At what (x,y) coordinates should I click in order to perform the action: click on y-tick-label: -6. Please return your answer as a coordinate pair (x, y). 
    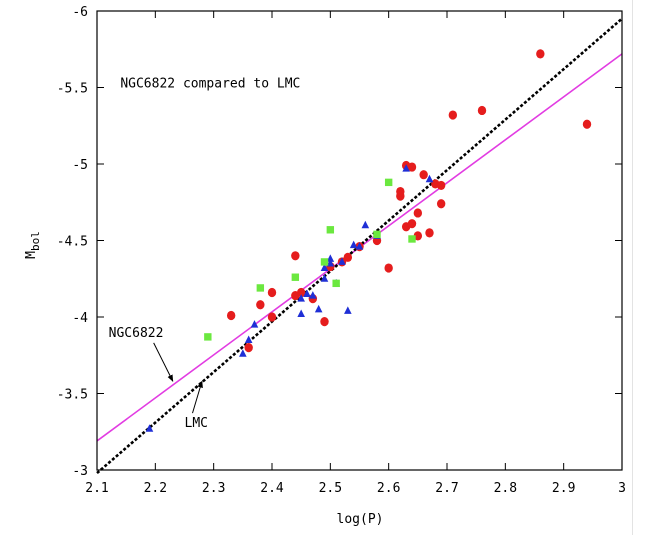
    Looking at the image, I should click on (80, 12).